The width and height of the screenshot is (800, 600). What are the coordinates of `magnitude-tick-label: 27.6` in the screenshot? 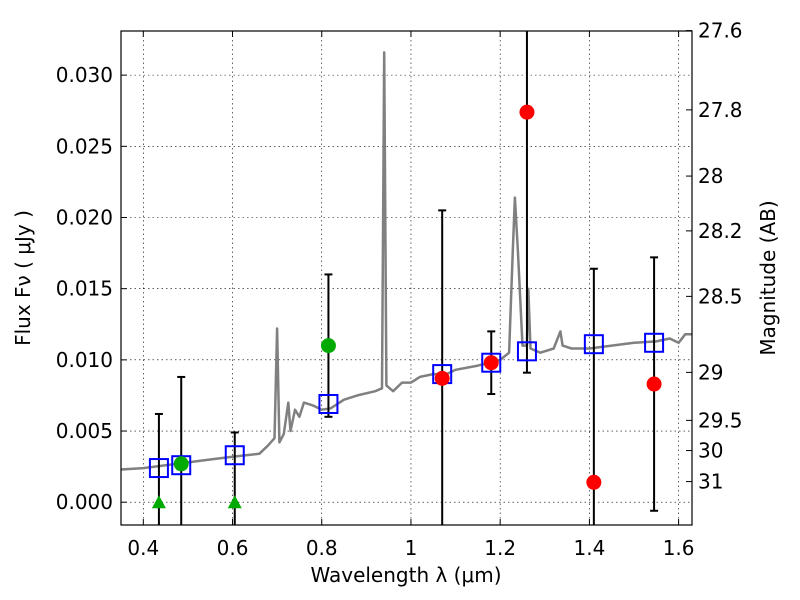 It's located at (720, 31).